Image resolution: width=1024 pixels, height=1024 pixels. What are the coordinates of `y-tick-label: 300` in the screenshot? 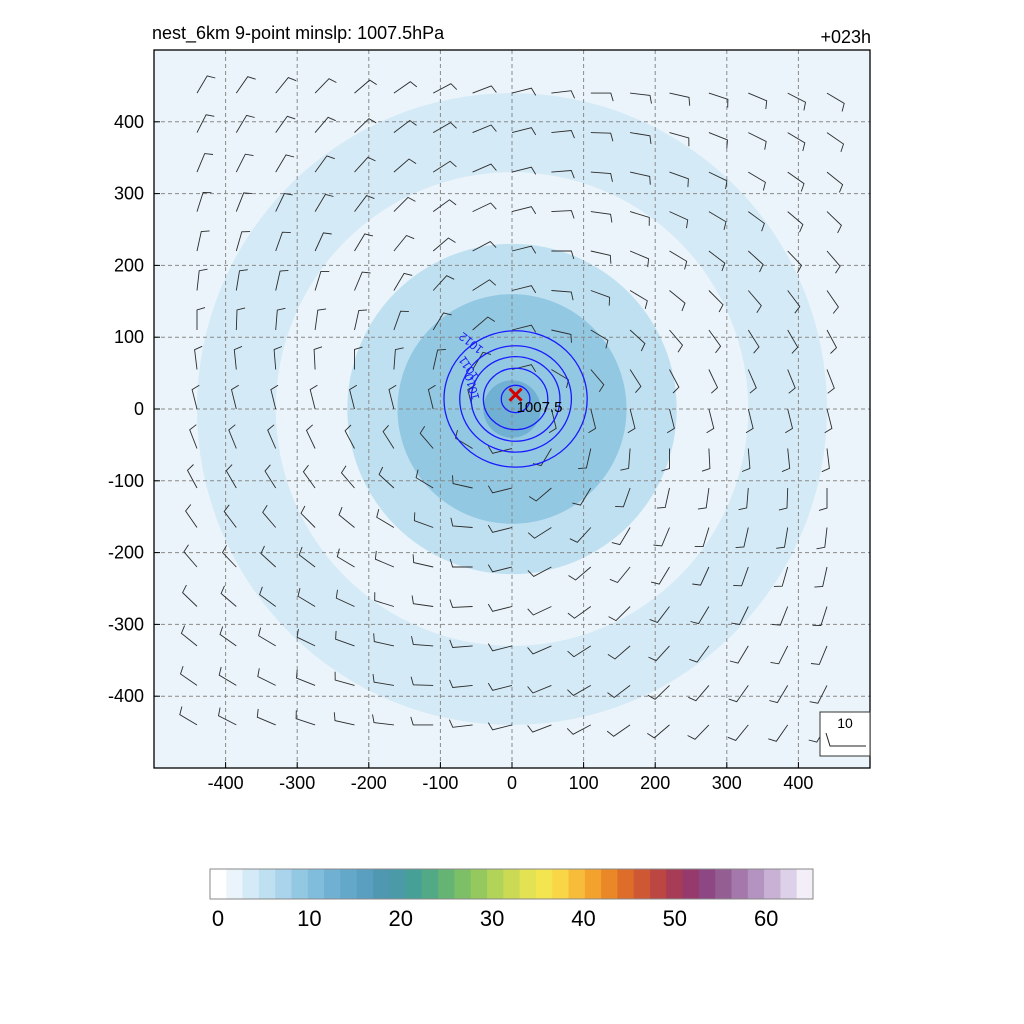 It's located at (129, 194).